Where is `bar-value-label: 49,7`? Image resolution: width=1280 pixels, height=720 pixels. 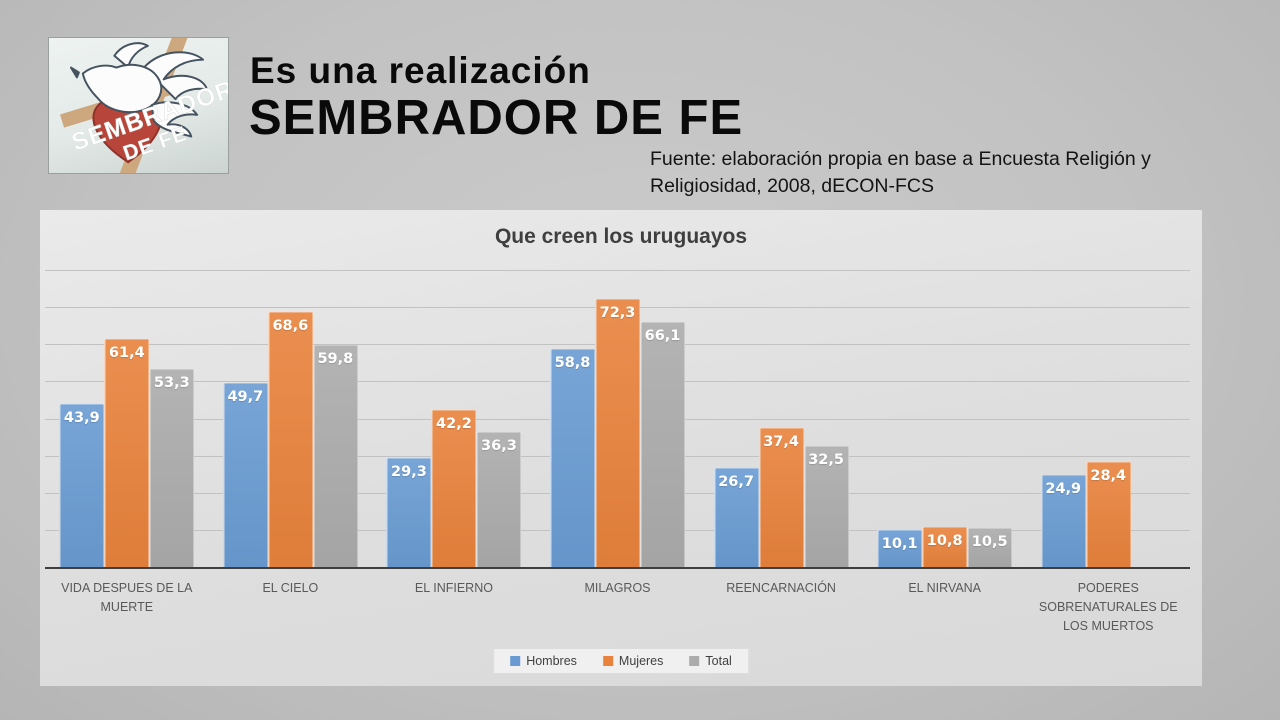
bar-value-label: 49,7 is located at coordinates (245, 396).